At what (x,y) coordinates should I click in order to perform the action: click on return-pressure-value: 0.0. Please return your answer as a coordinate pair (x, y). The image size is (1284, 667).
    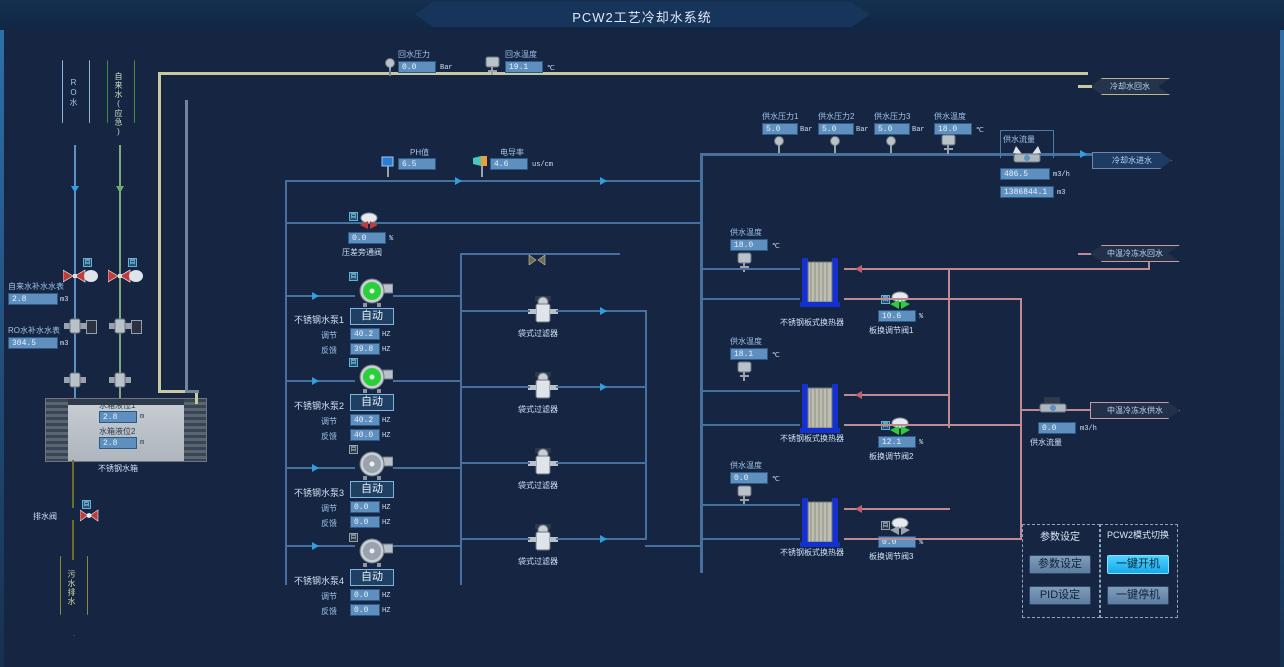
    Looking at the image, I should click on (417, 67).